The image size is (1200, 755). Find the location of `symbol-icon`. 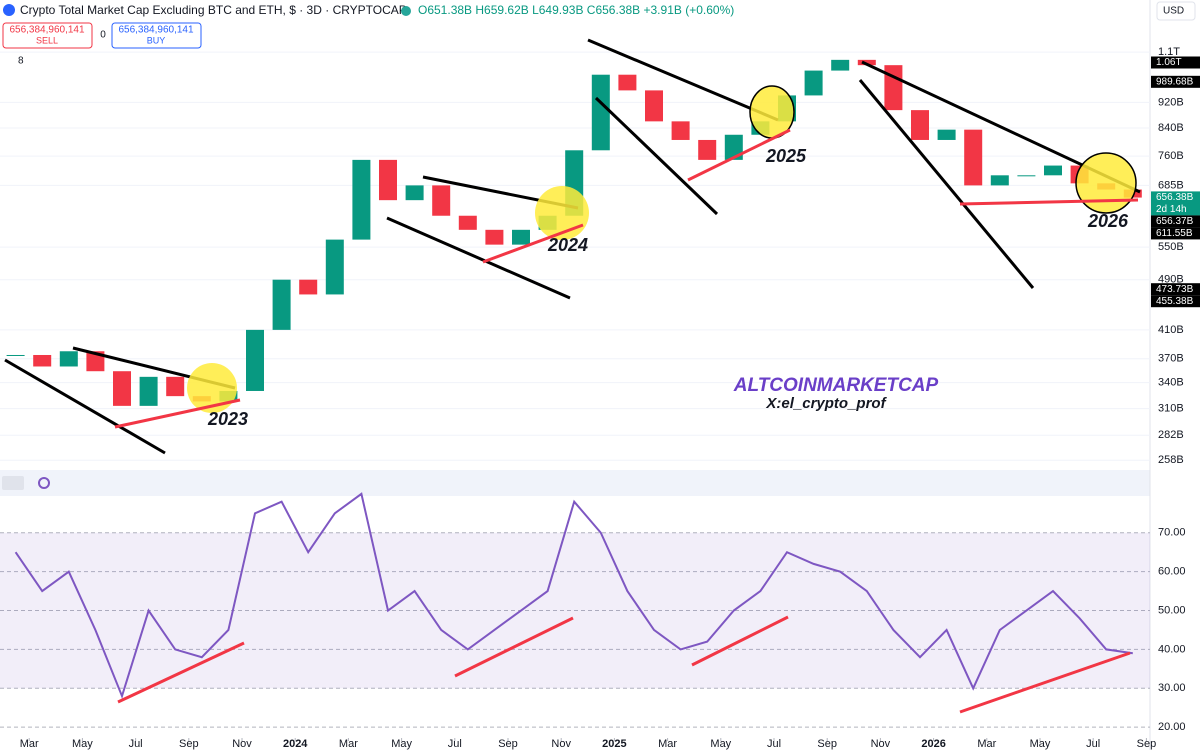

symbol-icon is located at coordinates (9, 10).